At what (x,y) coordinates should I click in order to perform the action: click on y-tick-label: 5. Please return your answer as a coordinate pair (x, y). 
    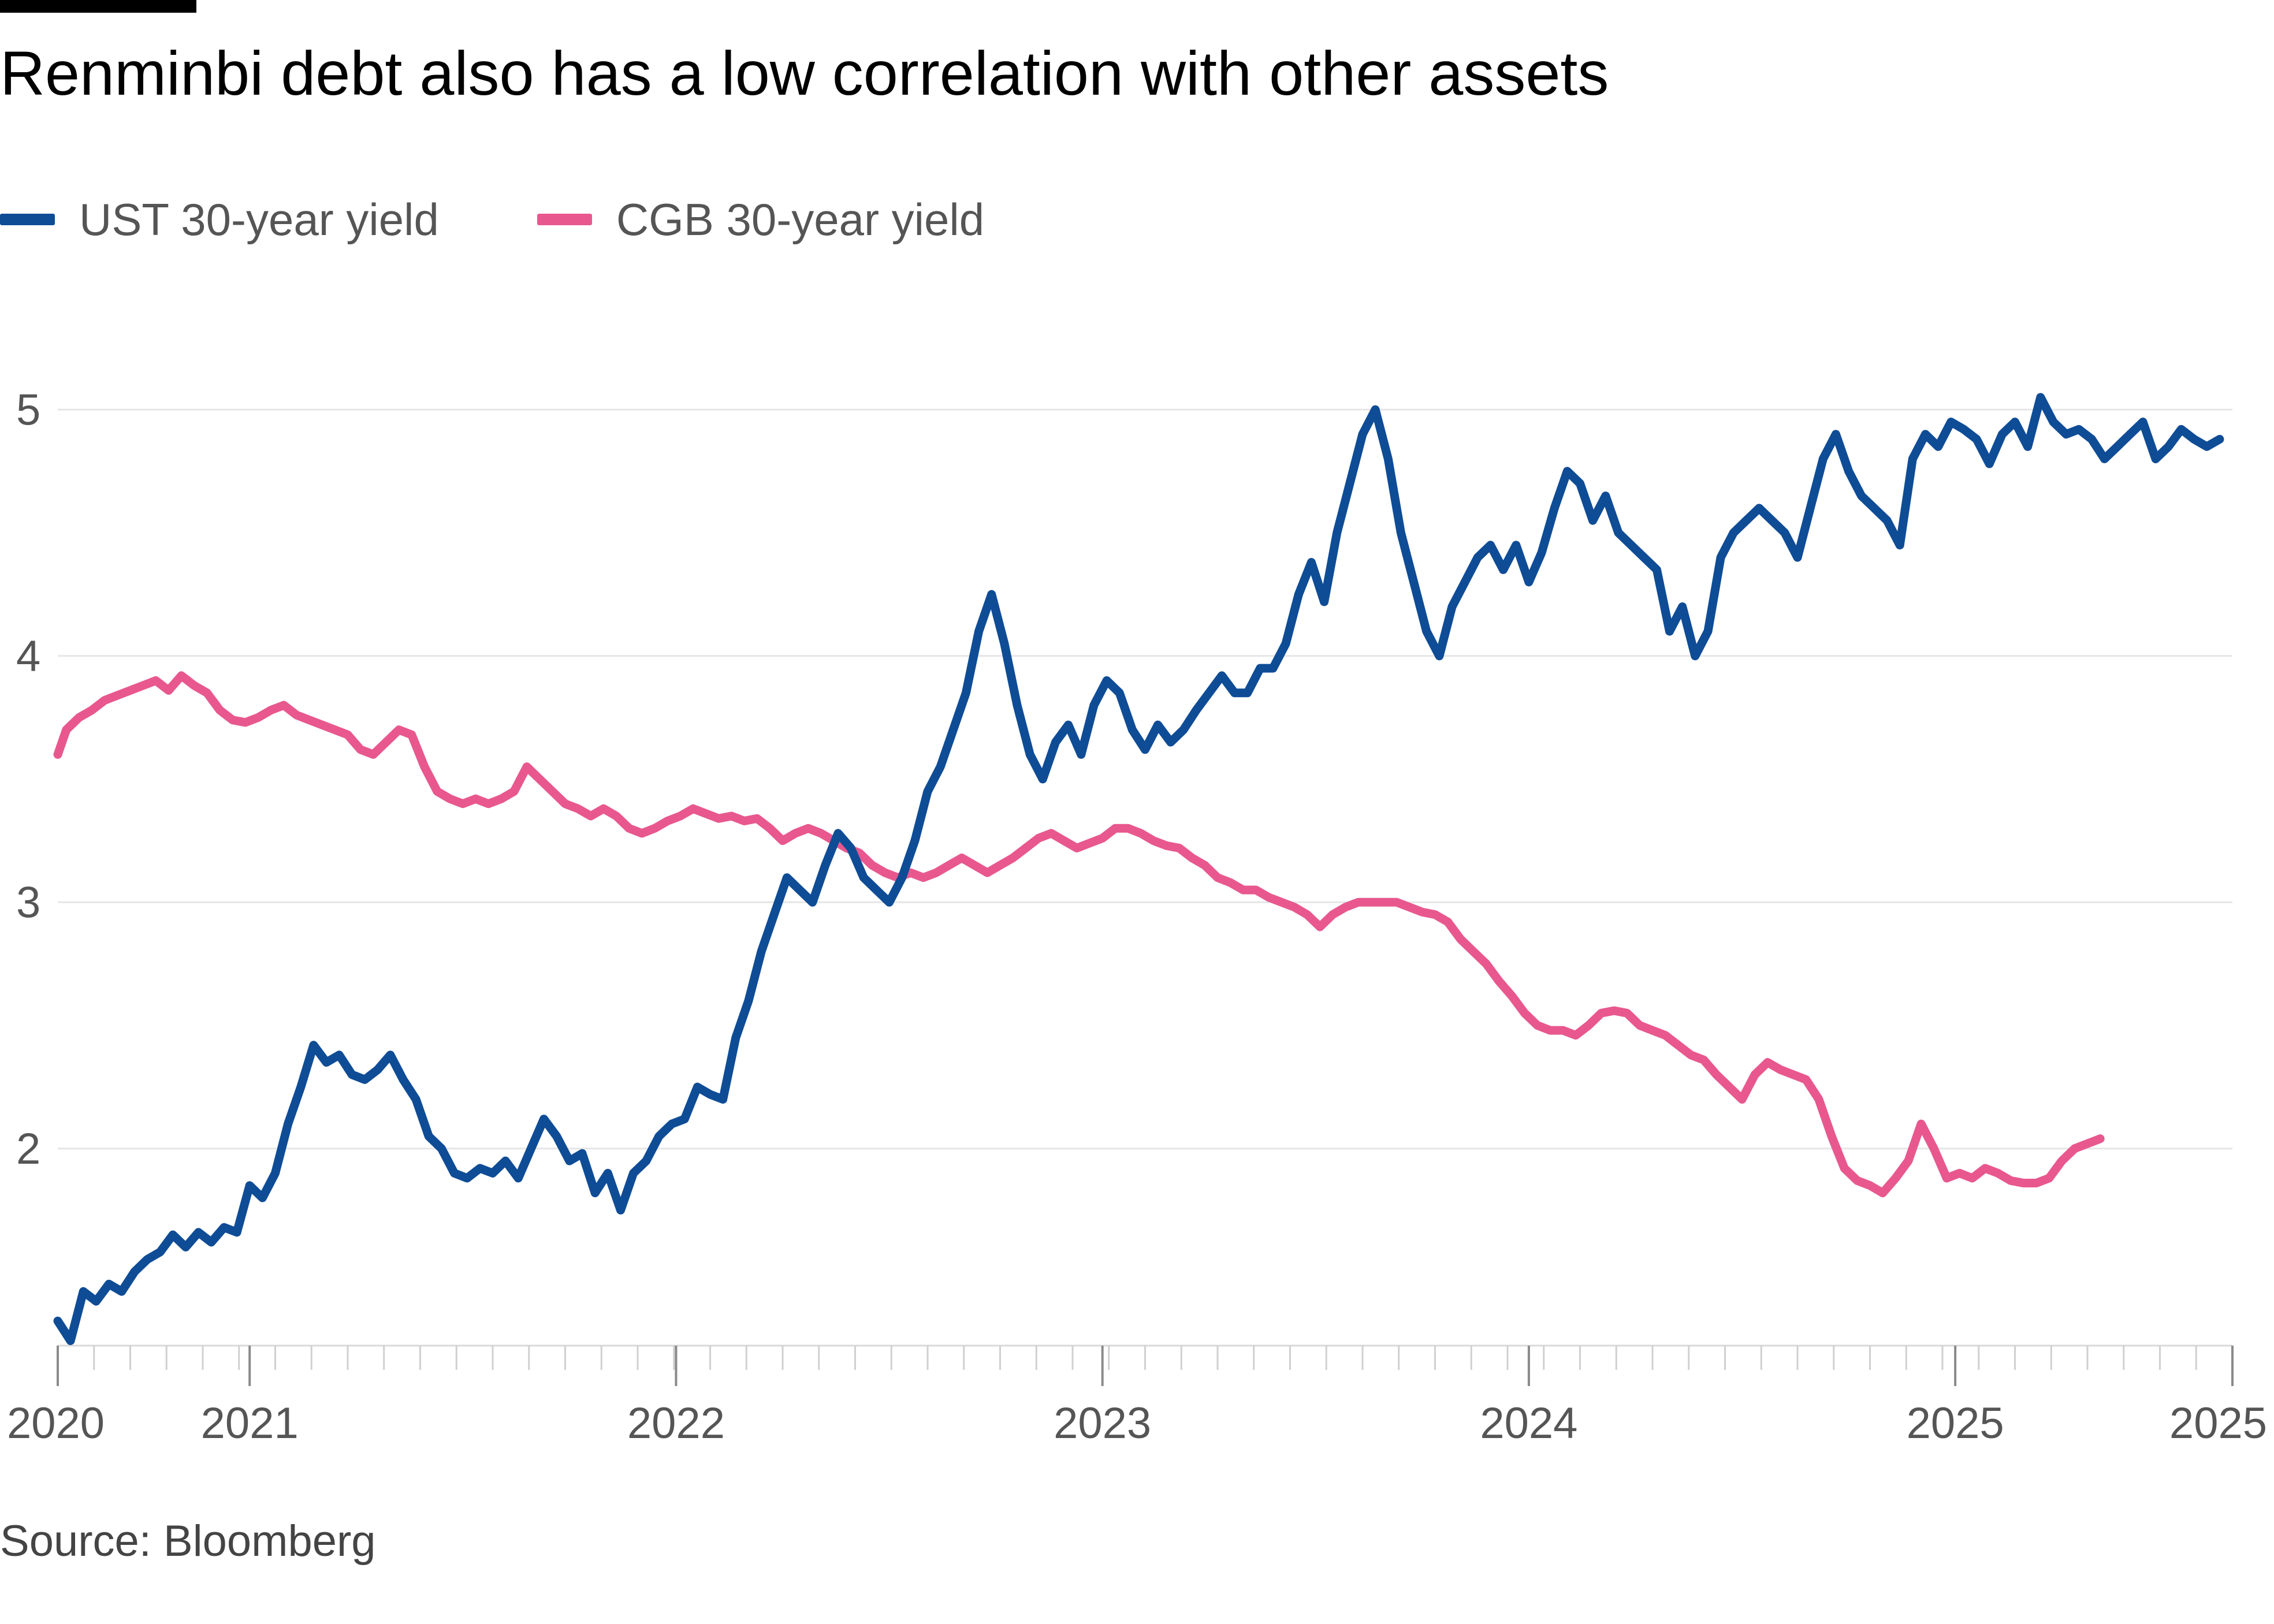
    Looking at the image, I should click on (28, 409).